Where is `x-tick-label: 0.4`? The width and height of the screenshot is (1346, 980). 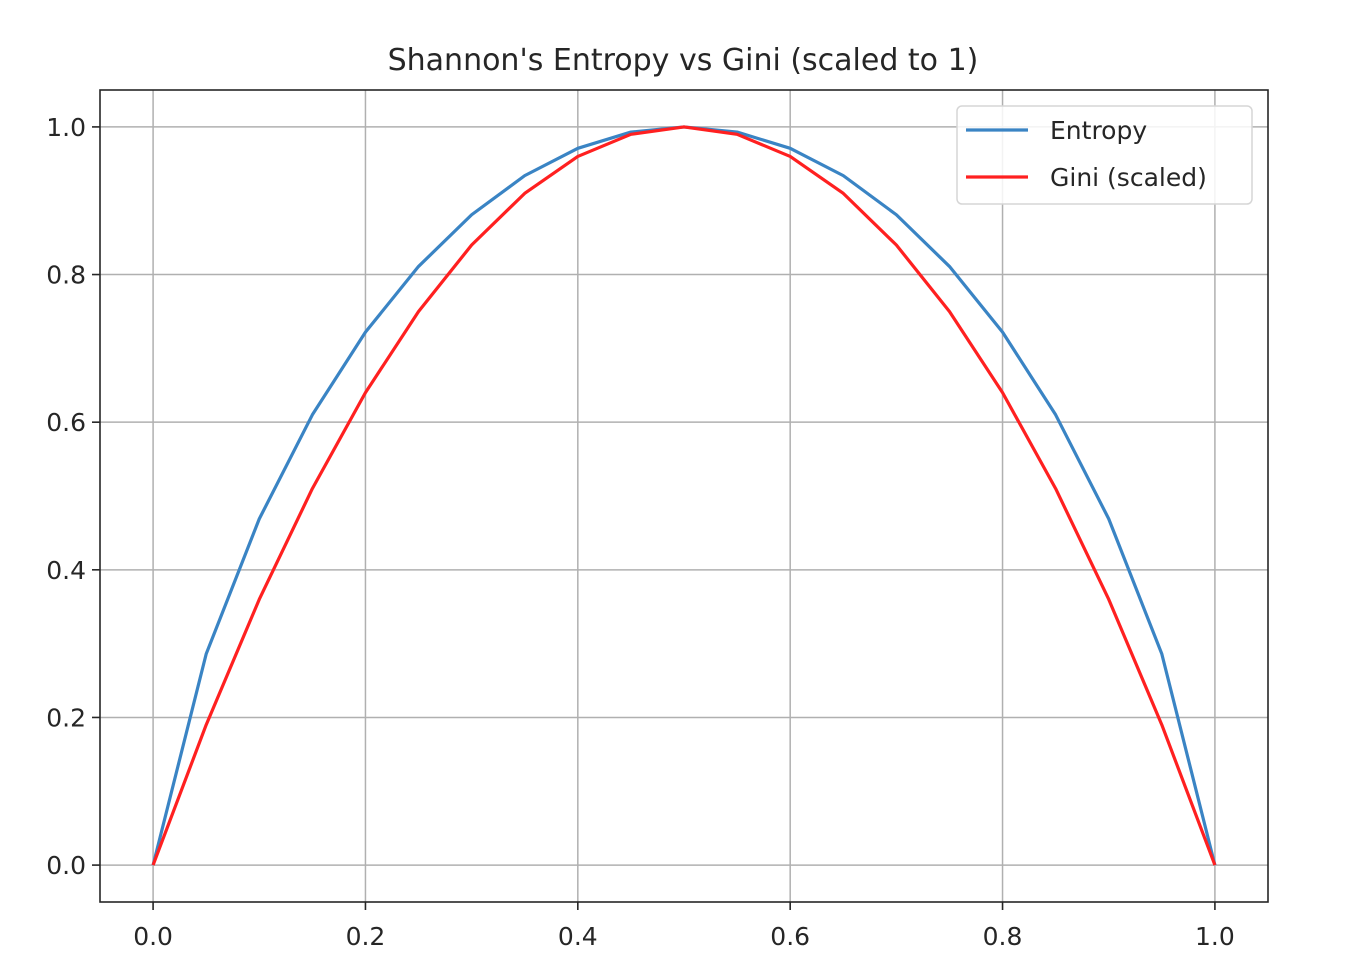
x-tick-label: 0.4 is located at coordinates (578, 936).